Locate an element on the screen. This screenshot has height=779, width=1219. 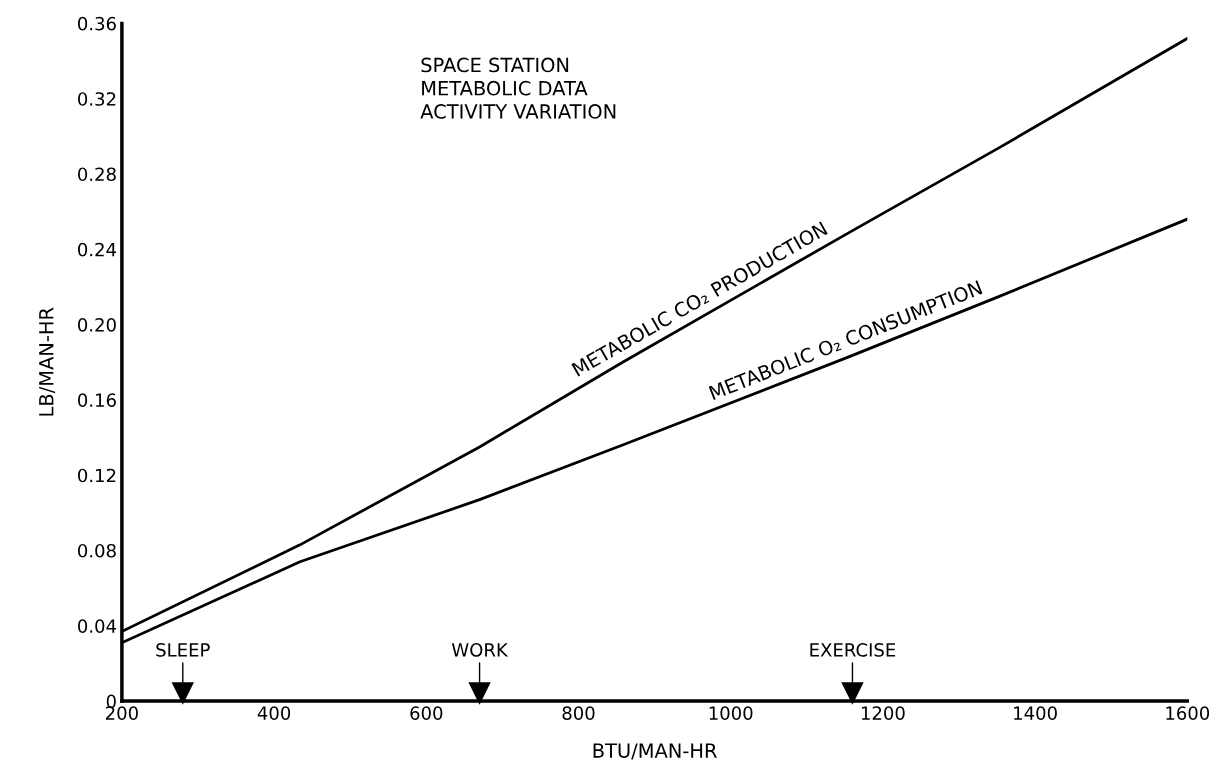
x-tick-label: 1200 is located at coordinates (883, 713).